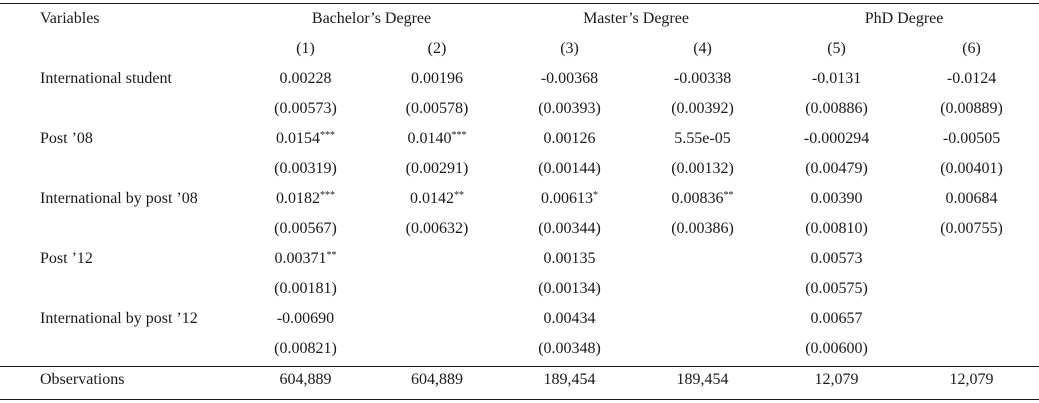 This screenshot has height=403, width=1039. Describe the element at coordinates (519, 3) in the screenshot. I see `table-top-rule` at that location.